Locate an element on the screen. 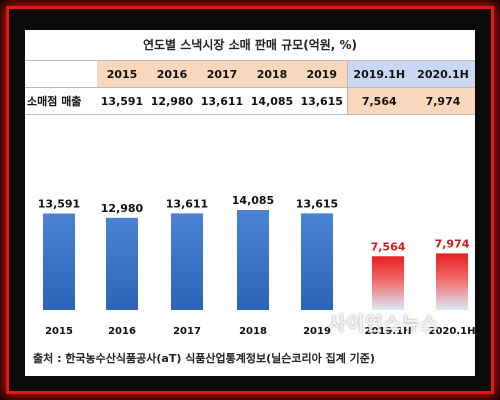 This screenshot has height=400, width=500. table-header-cell: 2018 is located at coordinates (272, 74).